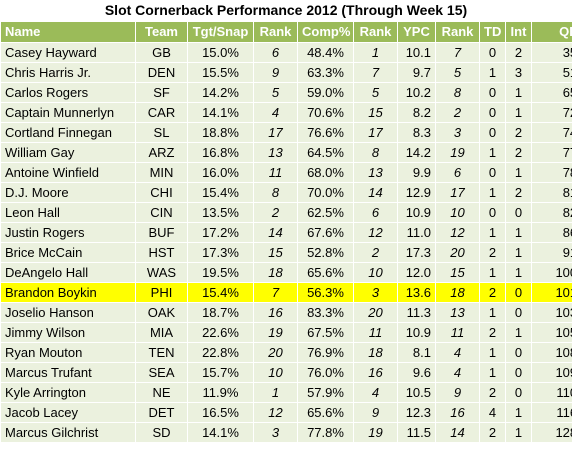  What do you see at coordinates (325, 172) in the screenshot?
I see `cell-comp-pct: 68.0%` at bounding box center [325, 172].